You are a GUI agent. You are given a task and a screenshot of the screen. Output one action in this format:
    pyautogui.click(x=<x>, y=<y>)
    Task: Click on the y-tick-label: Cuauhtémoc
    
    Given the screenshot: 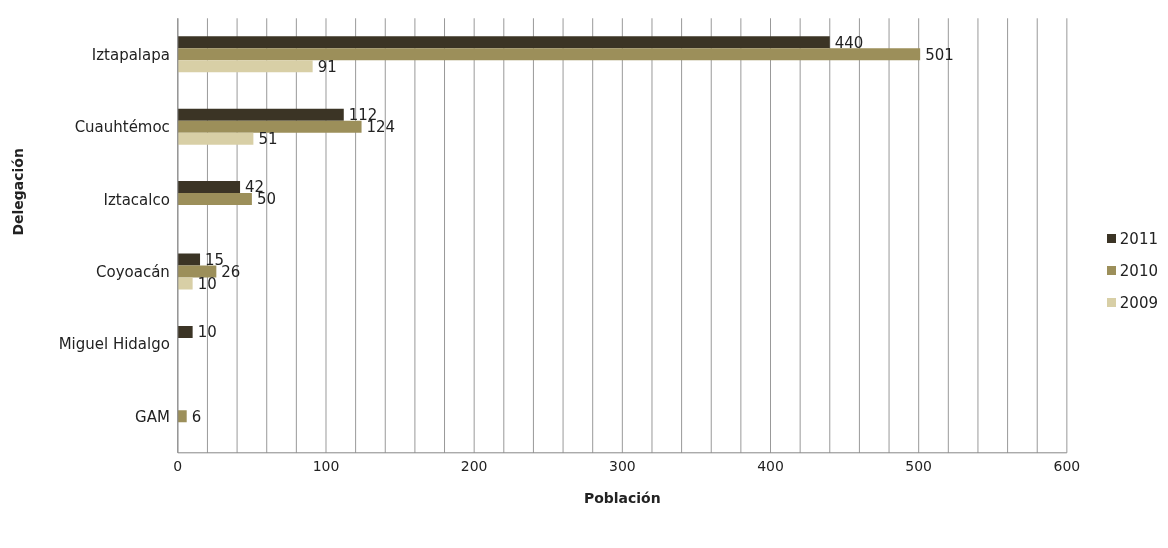 What is the action you would take?
    pyautogui.click(x=122, y=127)
    